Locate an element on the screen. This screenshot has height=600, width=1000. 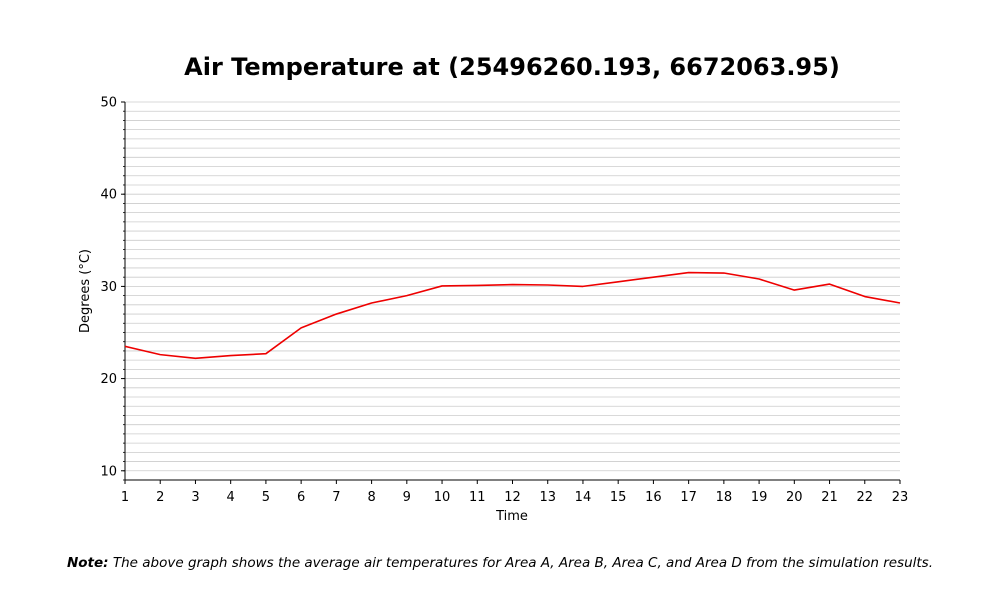
x-tick-label: 19 is located at coordinates (759, 497).